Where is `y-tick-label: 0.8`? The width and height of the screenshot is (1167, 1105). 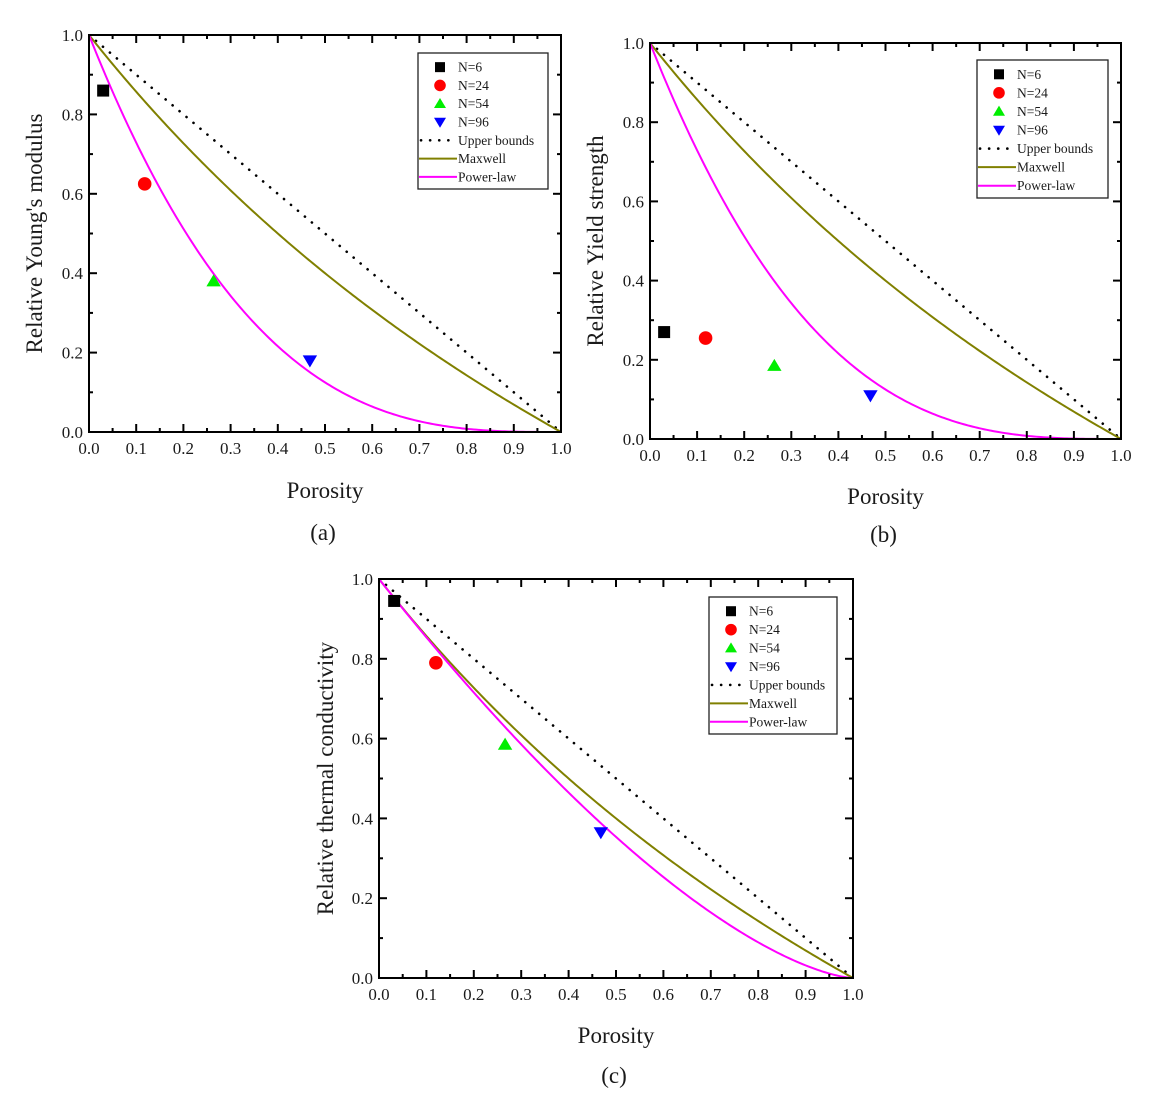 y-tick-label: 0.8 is located at coordinates (362, 659).